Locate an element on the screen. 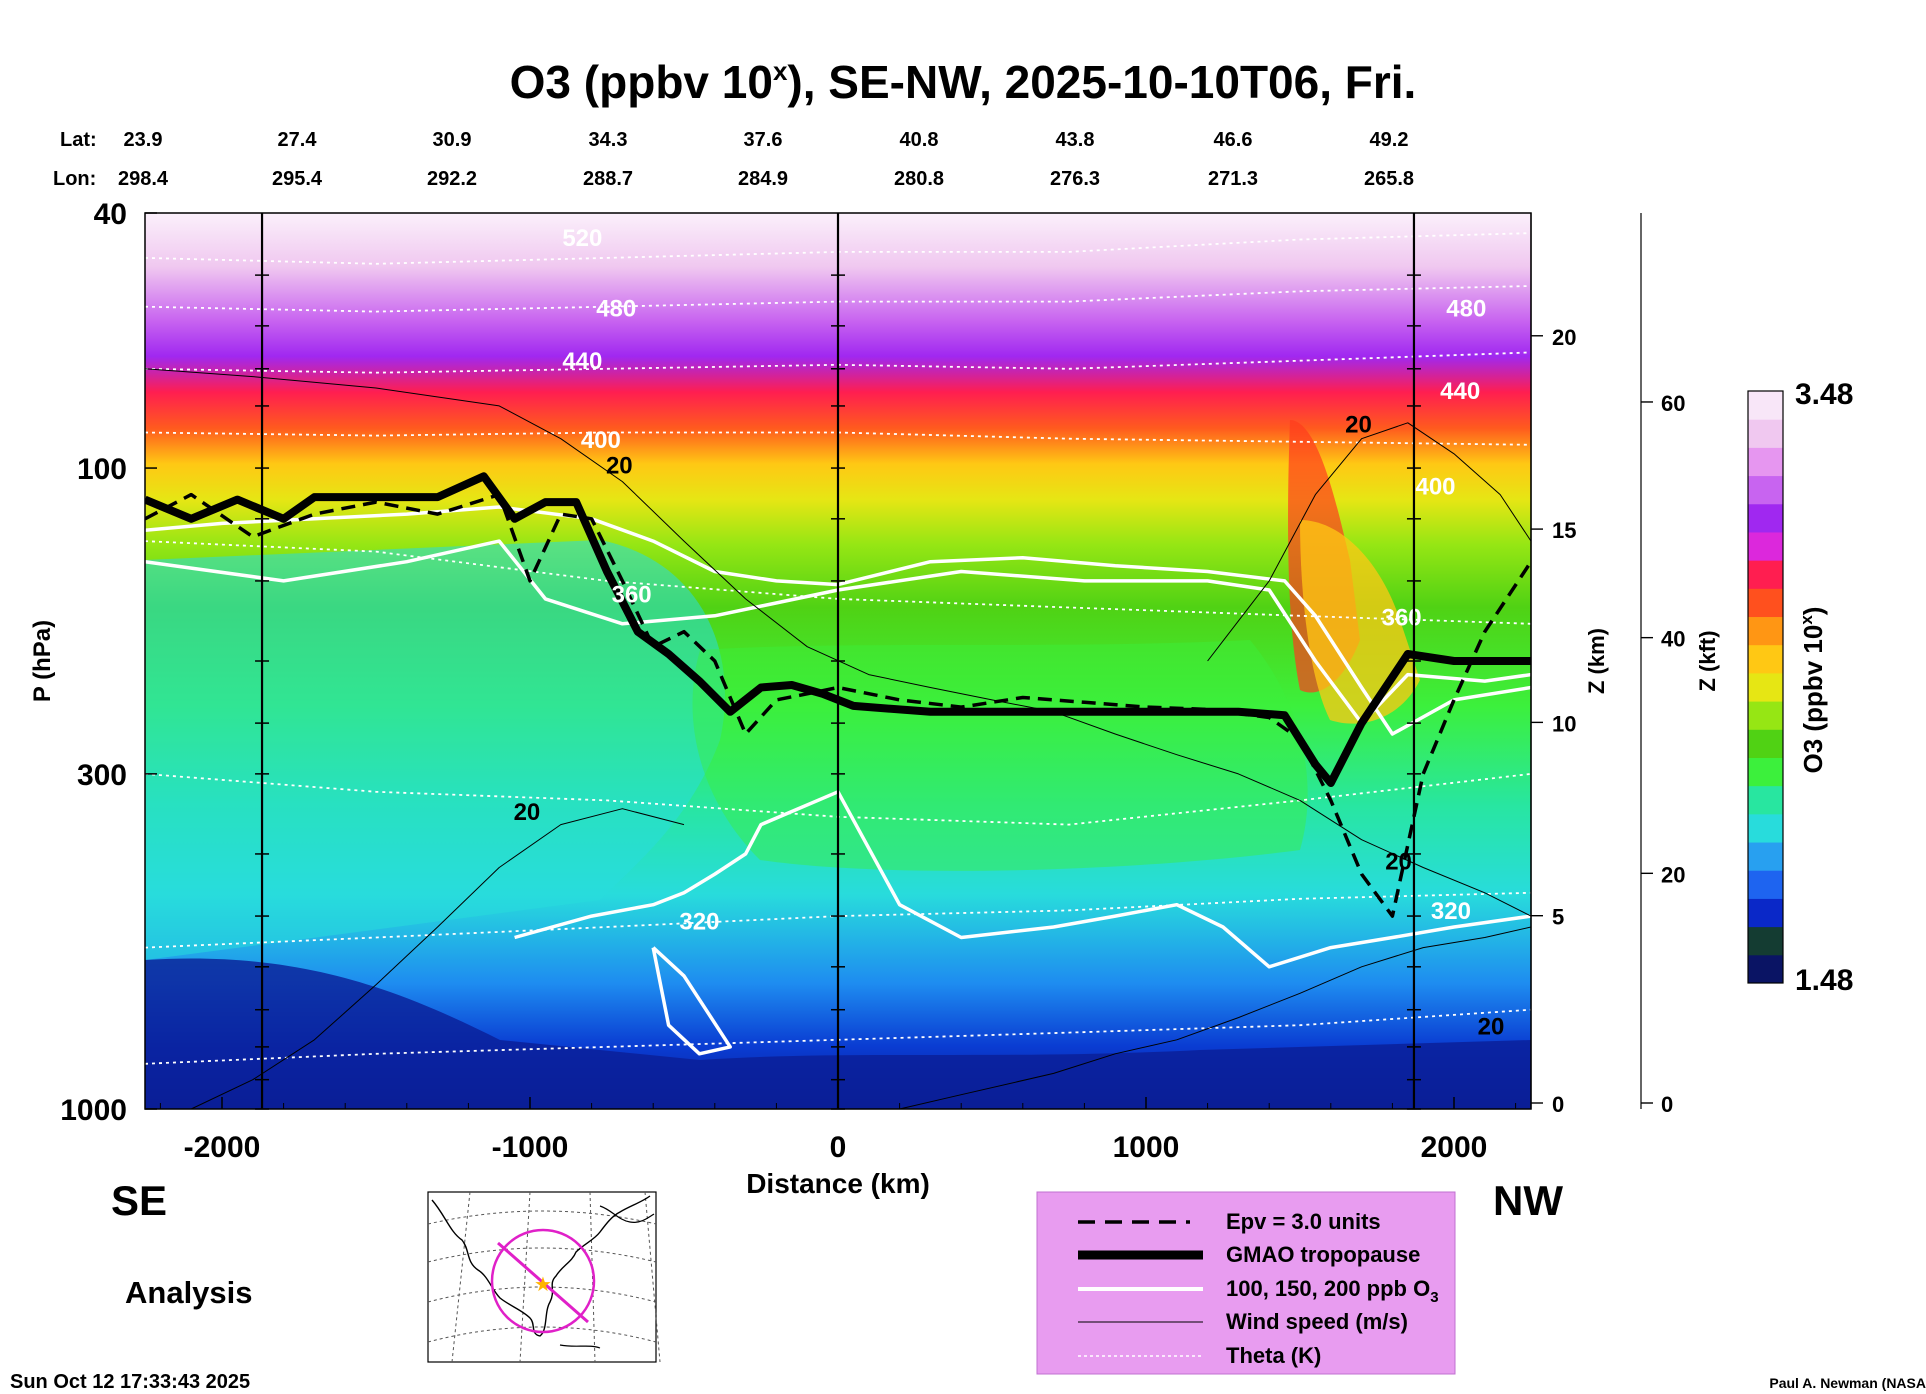 The image size is (1926, 1394). colorbar-title-main: O3 (ppbv 10 is located at coordinates (1813, 699).